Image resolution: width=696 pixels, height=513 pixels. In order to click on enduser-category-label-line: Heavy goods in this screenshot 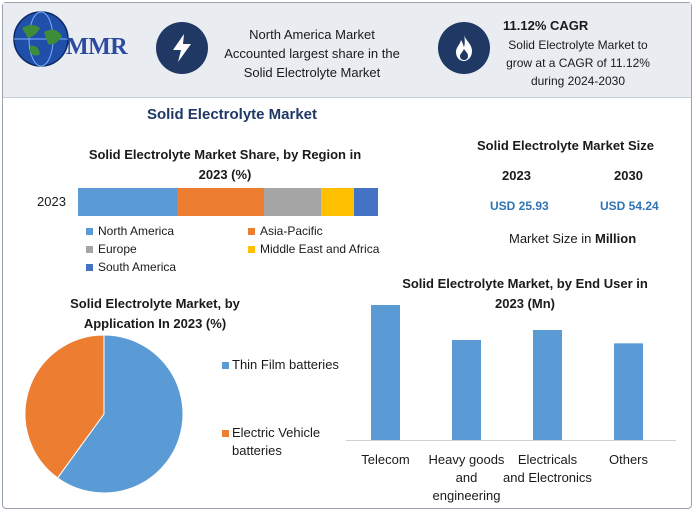, I will do `click(466, 459)`.